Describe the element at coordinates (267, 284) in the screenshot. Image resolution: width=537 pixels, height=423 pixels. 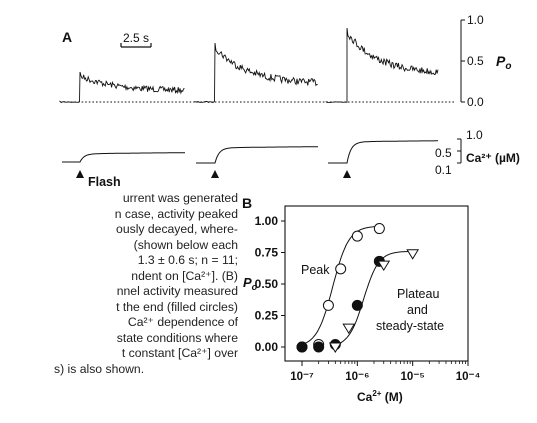
I see `y-tick-label: 0.50` at that location.